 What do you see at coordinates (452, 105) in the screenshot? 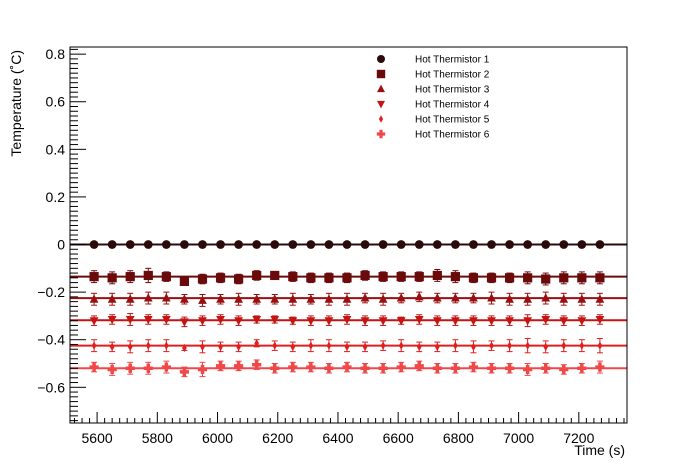
I see `legend-label: Hot Thermistor 4` at bounding box center [452, 105].